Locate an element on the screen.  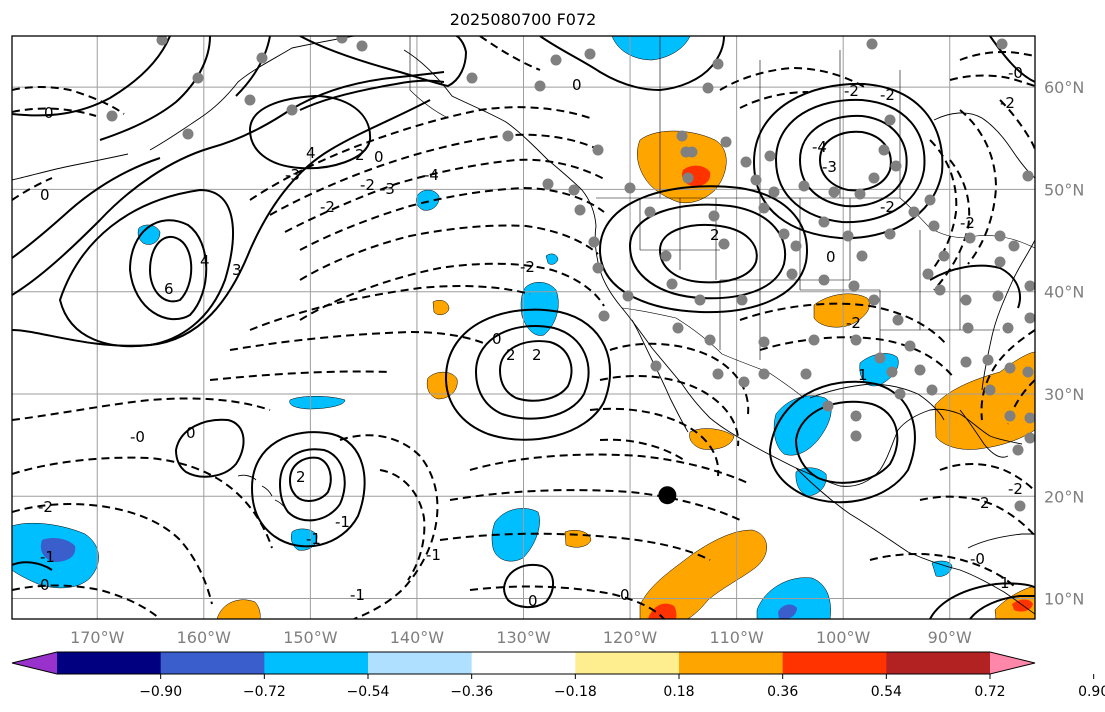
coastline-alaska is located at coordinates (366, 113).